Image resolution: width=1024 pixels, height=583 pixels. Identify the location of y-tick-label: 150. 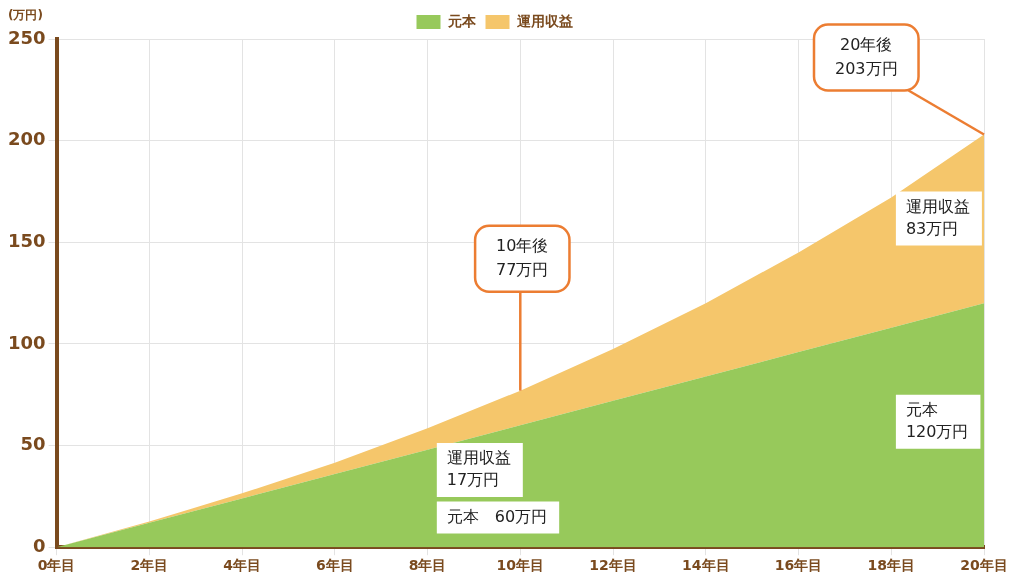
(27, 240).